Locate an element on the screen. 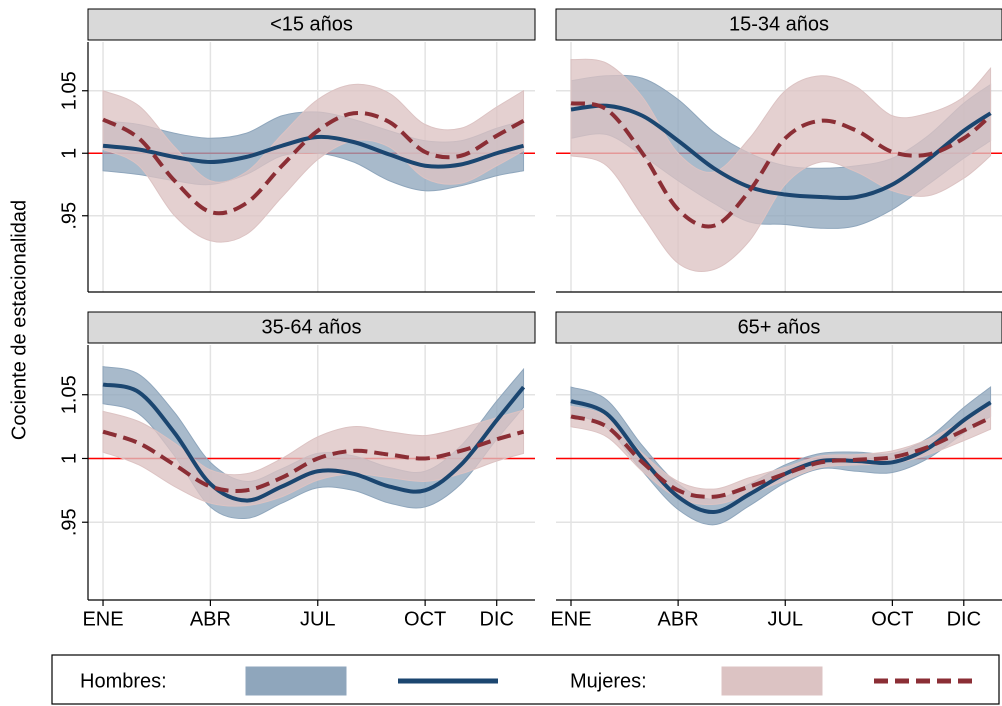 Image resolution: width=1002 pixels, height=706 pixels. panel-title: 65+ años is located at coordinates (779, 327).